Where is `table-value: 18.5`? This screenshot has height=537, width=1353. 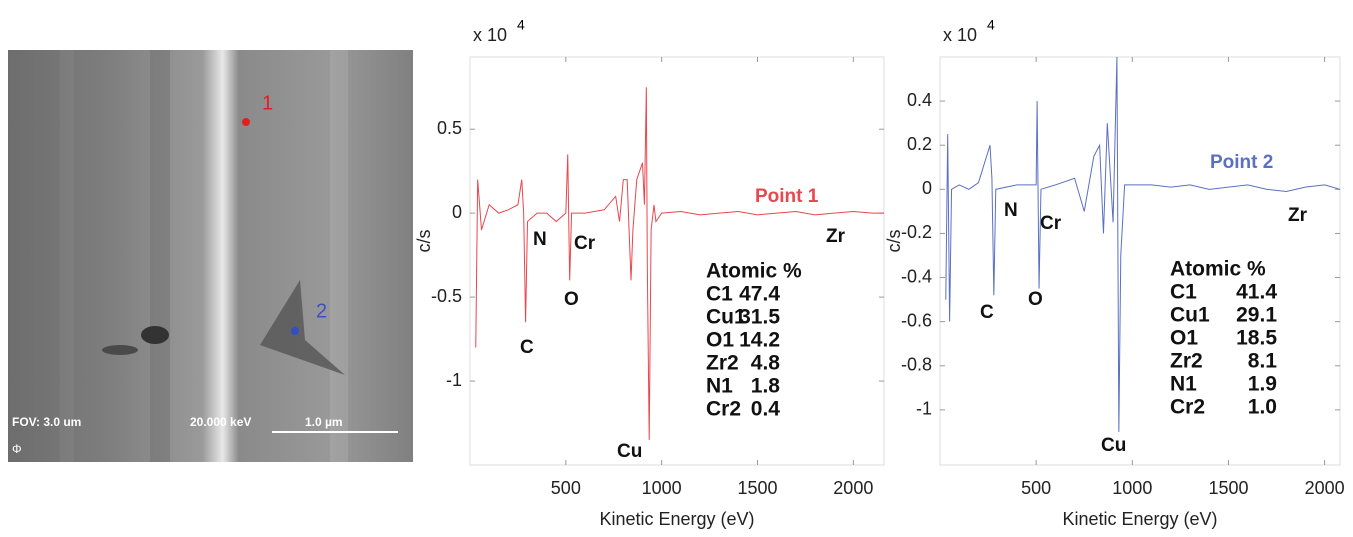 table-value: 18.5 is located at coordinates (1256, 338).